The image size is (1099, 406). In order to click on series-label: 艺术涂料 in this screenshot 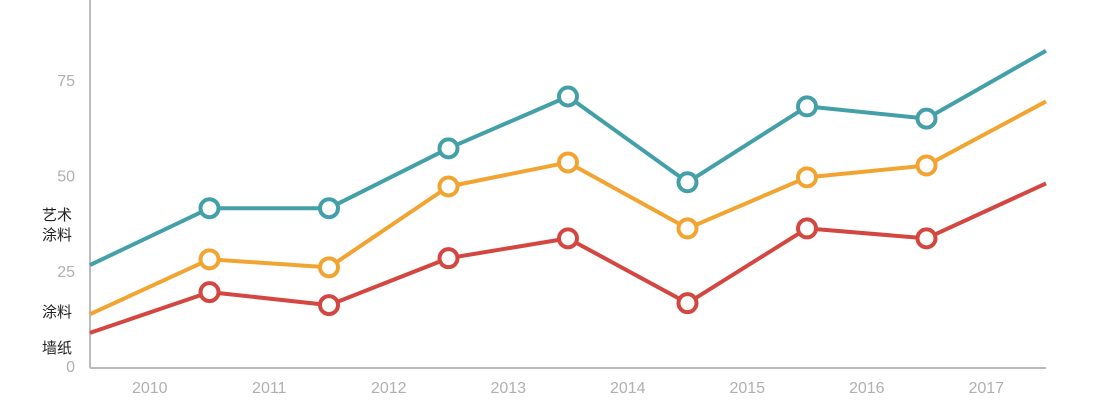, I will do `click(57, 225)`.